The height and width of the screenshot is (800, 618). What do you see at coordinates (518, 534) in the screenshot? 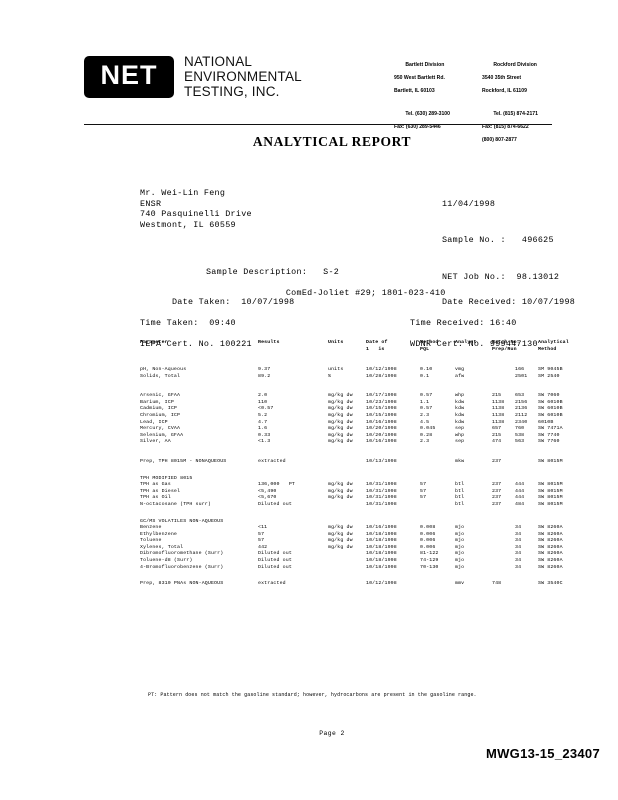
I see `cell-batch-run: 34` at bounding box center [518, 534].